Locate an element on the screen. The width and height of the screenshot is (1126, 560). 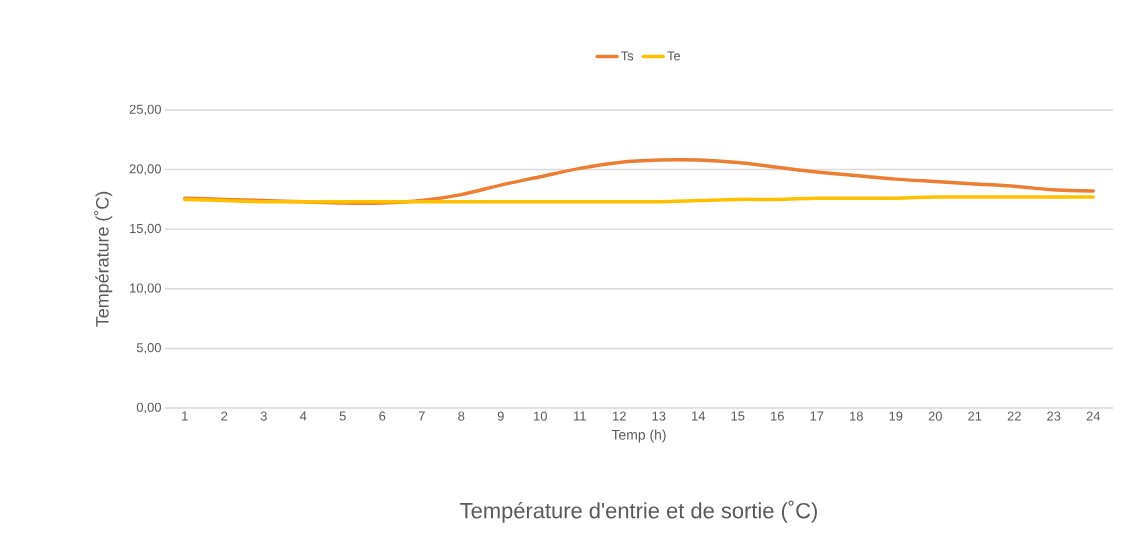
y-tick-label: 15,00 is located at coordinates (145, 229).